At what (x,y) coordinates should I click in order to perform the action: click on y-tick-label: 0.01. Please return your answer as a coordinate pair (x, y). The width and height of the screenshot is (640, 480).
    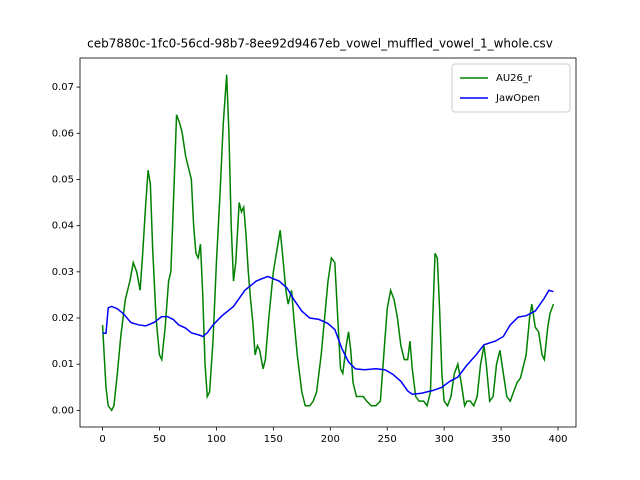
    Looking at the image, I should click on (63, 364).